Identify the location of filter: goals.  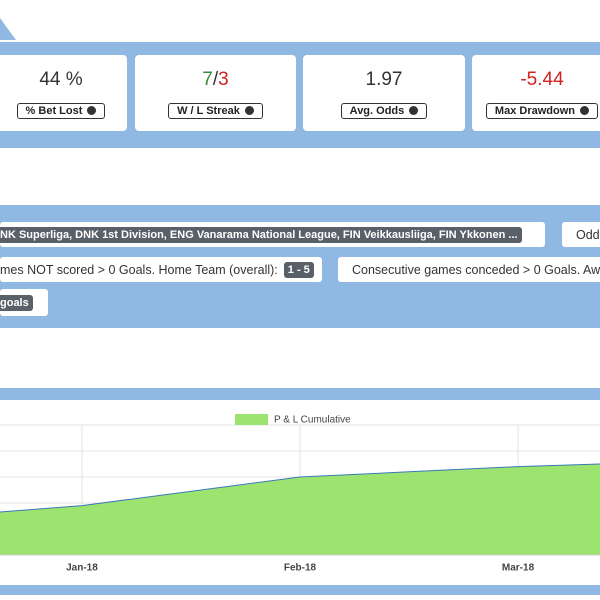
(24, 302).